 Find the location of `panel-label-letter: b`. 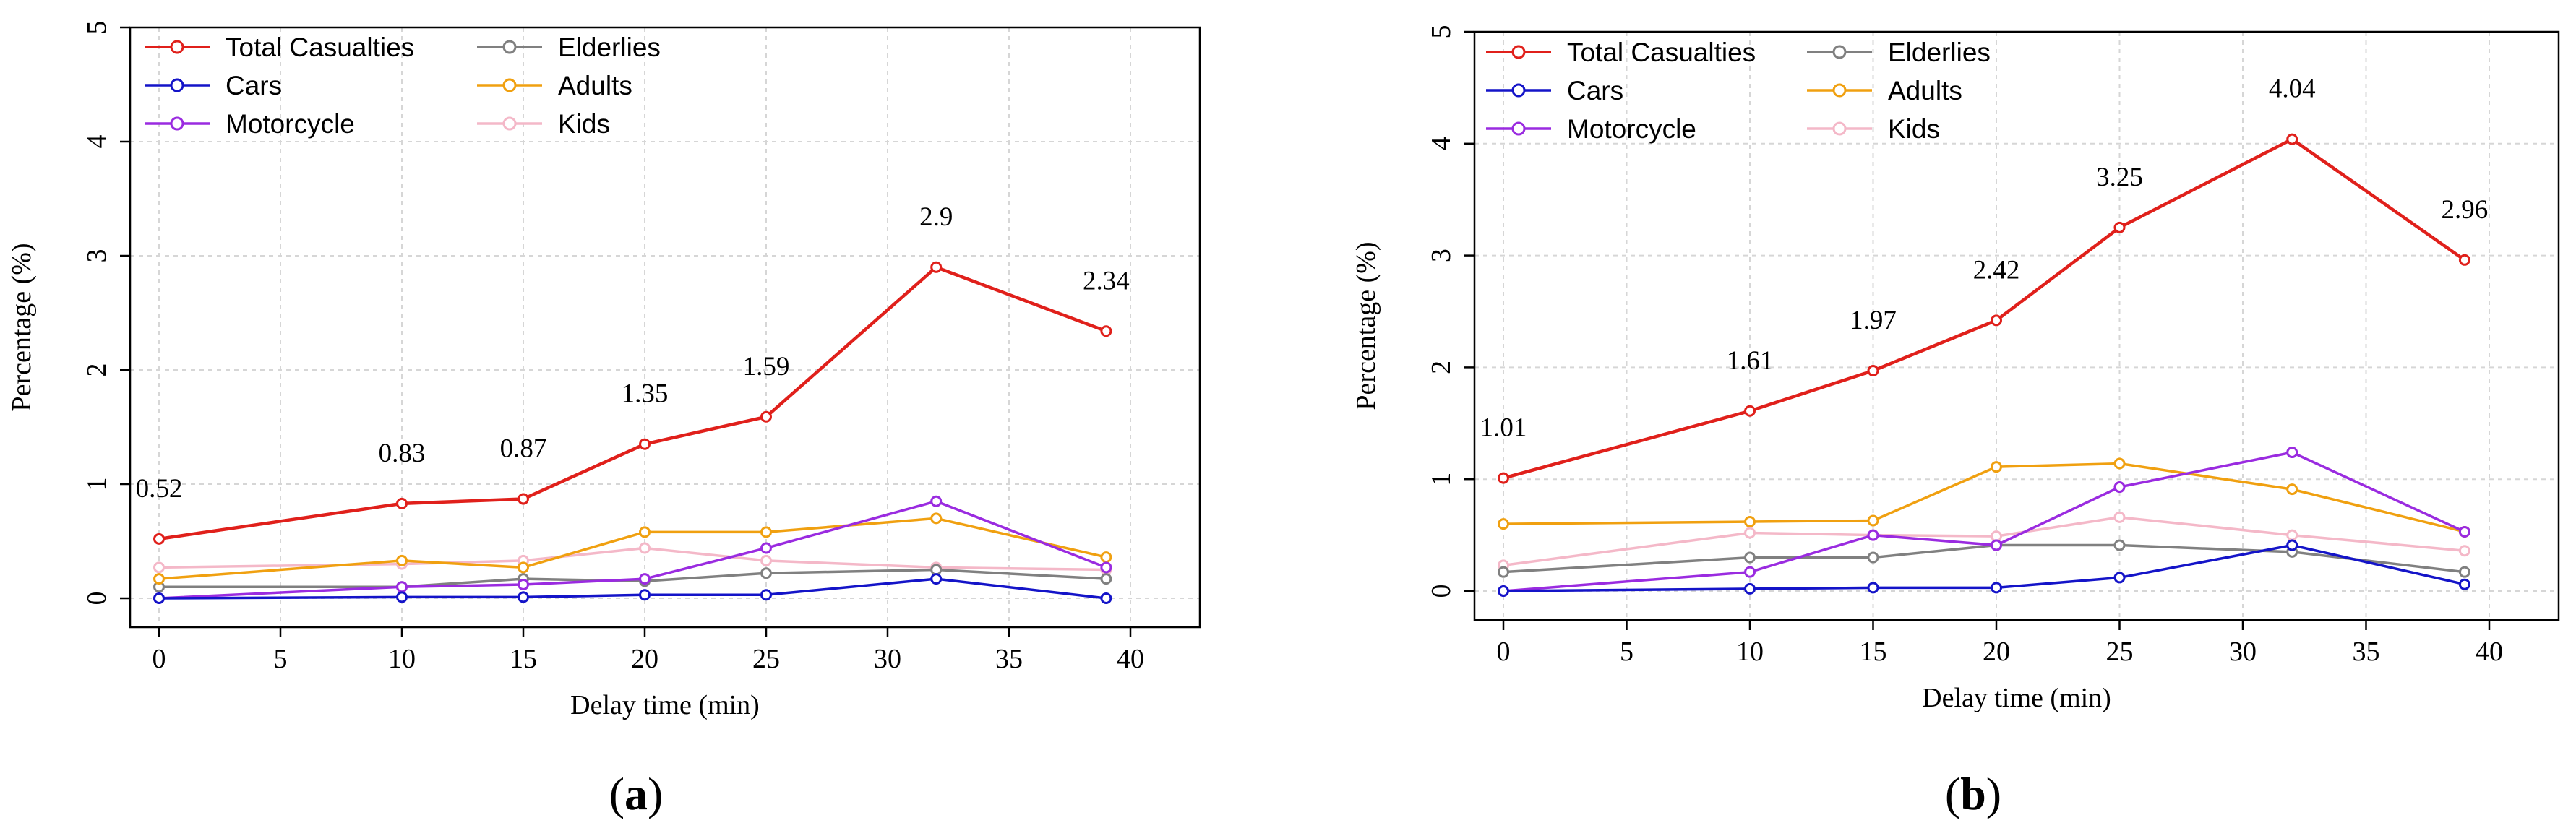

panel-label-letter: b is located at coordinates (1973, 793).